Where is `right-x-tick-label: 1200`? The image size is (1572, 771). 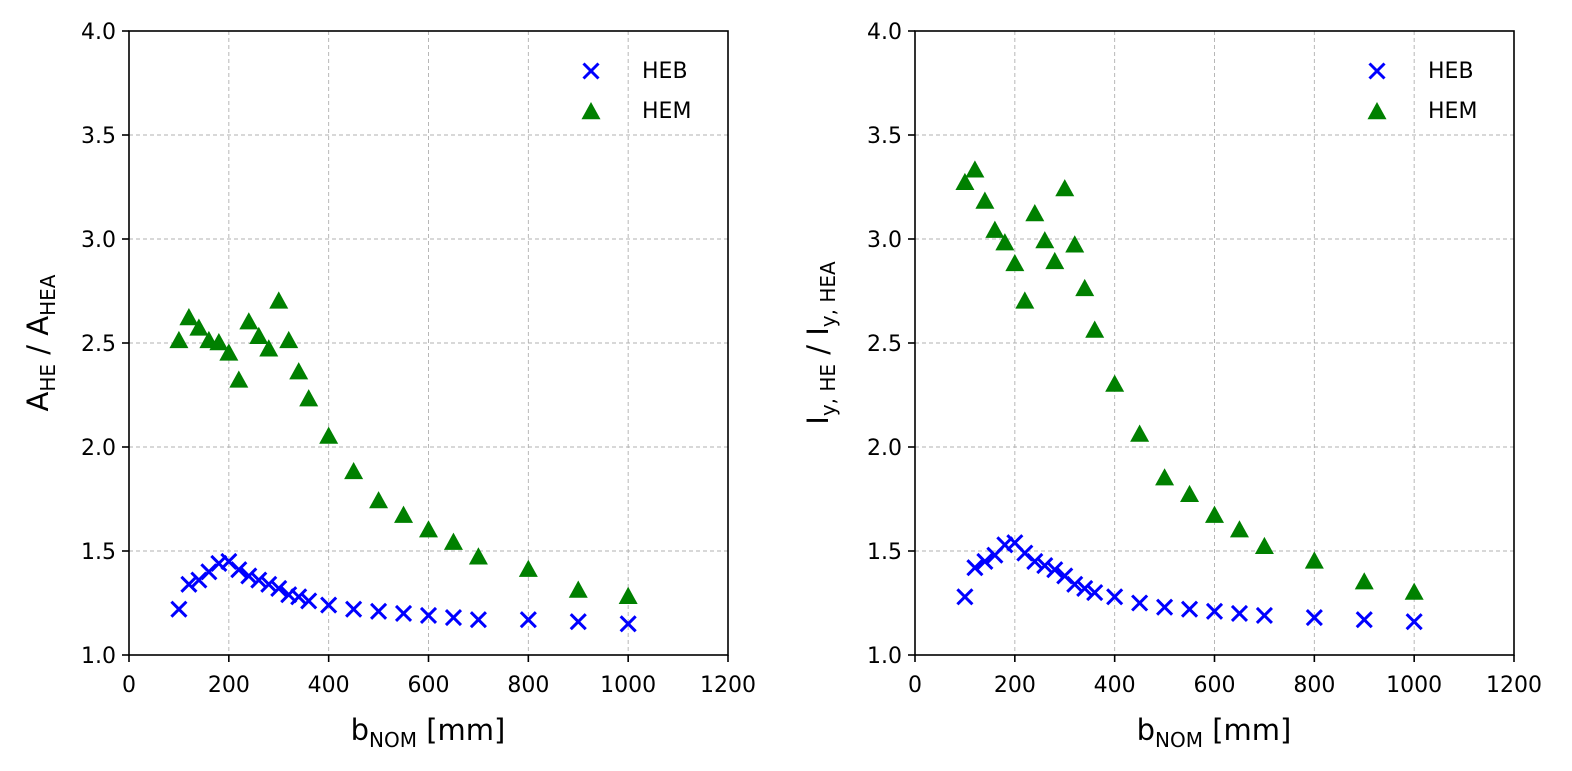 right-x-tick-label: 1200 is located at coordinates (1514, 685).